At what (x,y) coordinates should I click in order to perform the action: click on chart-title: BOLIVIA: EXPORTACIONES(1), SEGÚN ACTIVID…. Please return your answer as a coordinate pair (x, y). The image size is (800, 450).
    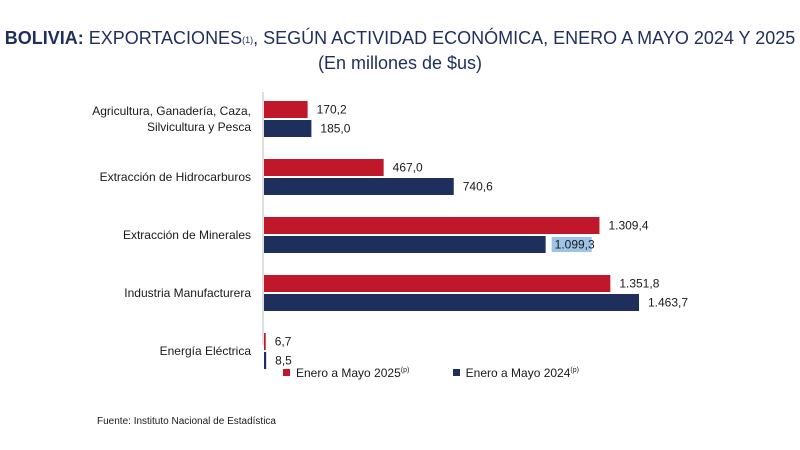
    Looking at the image, I should click on (400, 38).